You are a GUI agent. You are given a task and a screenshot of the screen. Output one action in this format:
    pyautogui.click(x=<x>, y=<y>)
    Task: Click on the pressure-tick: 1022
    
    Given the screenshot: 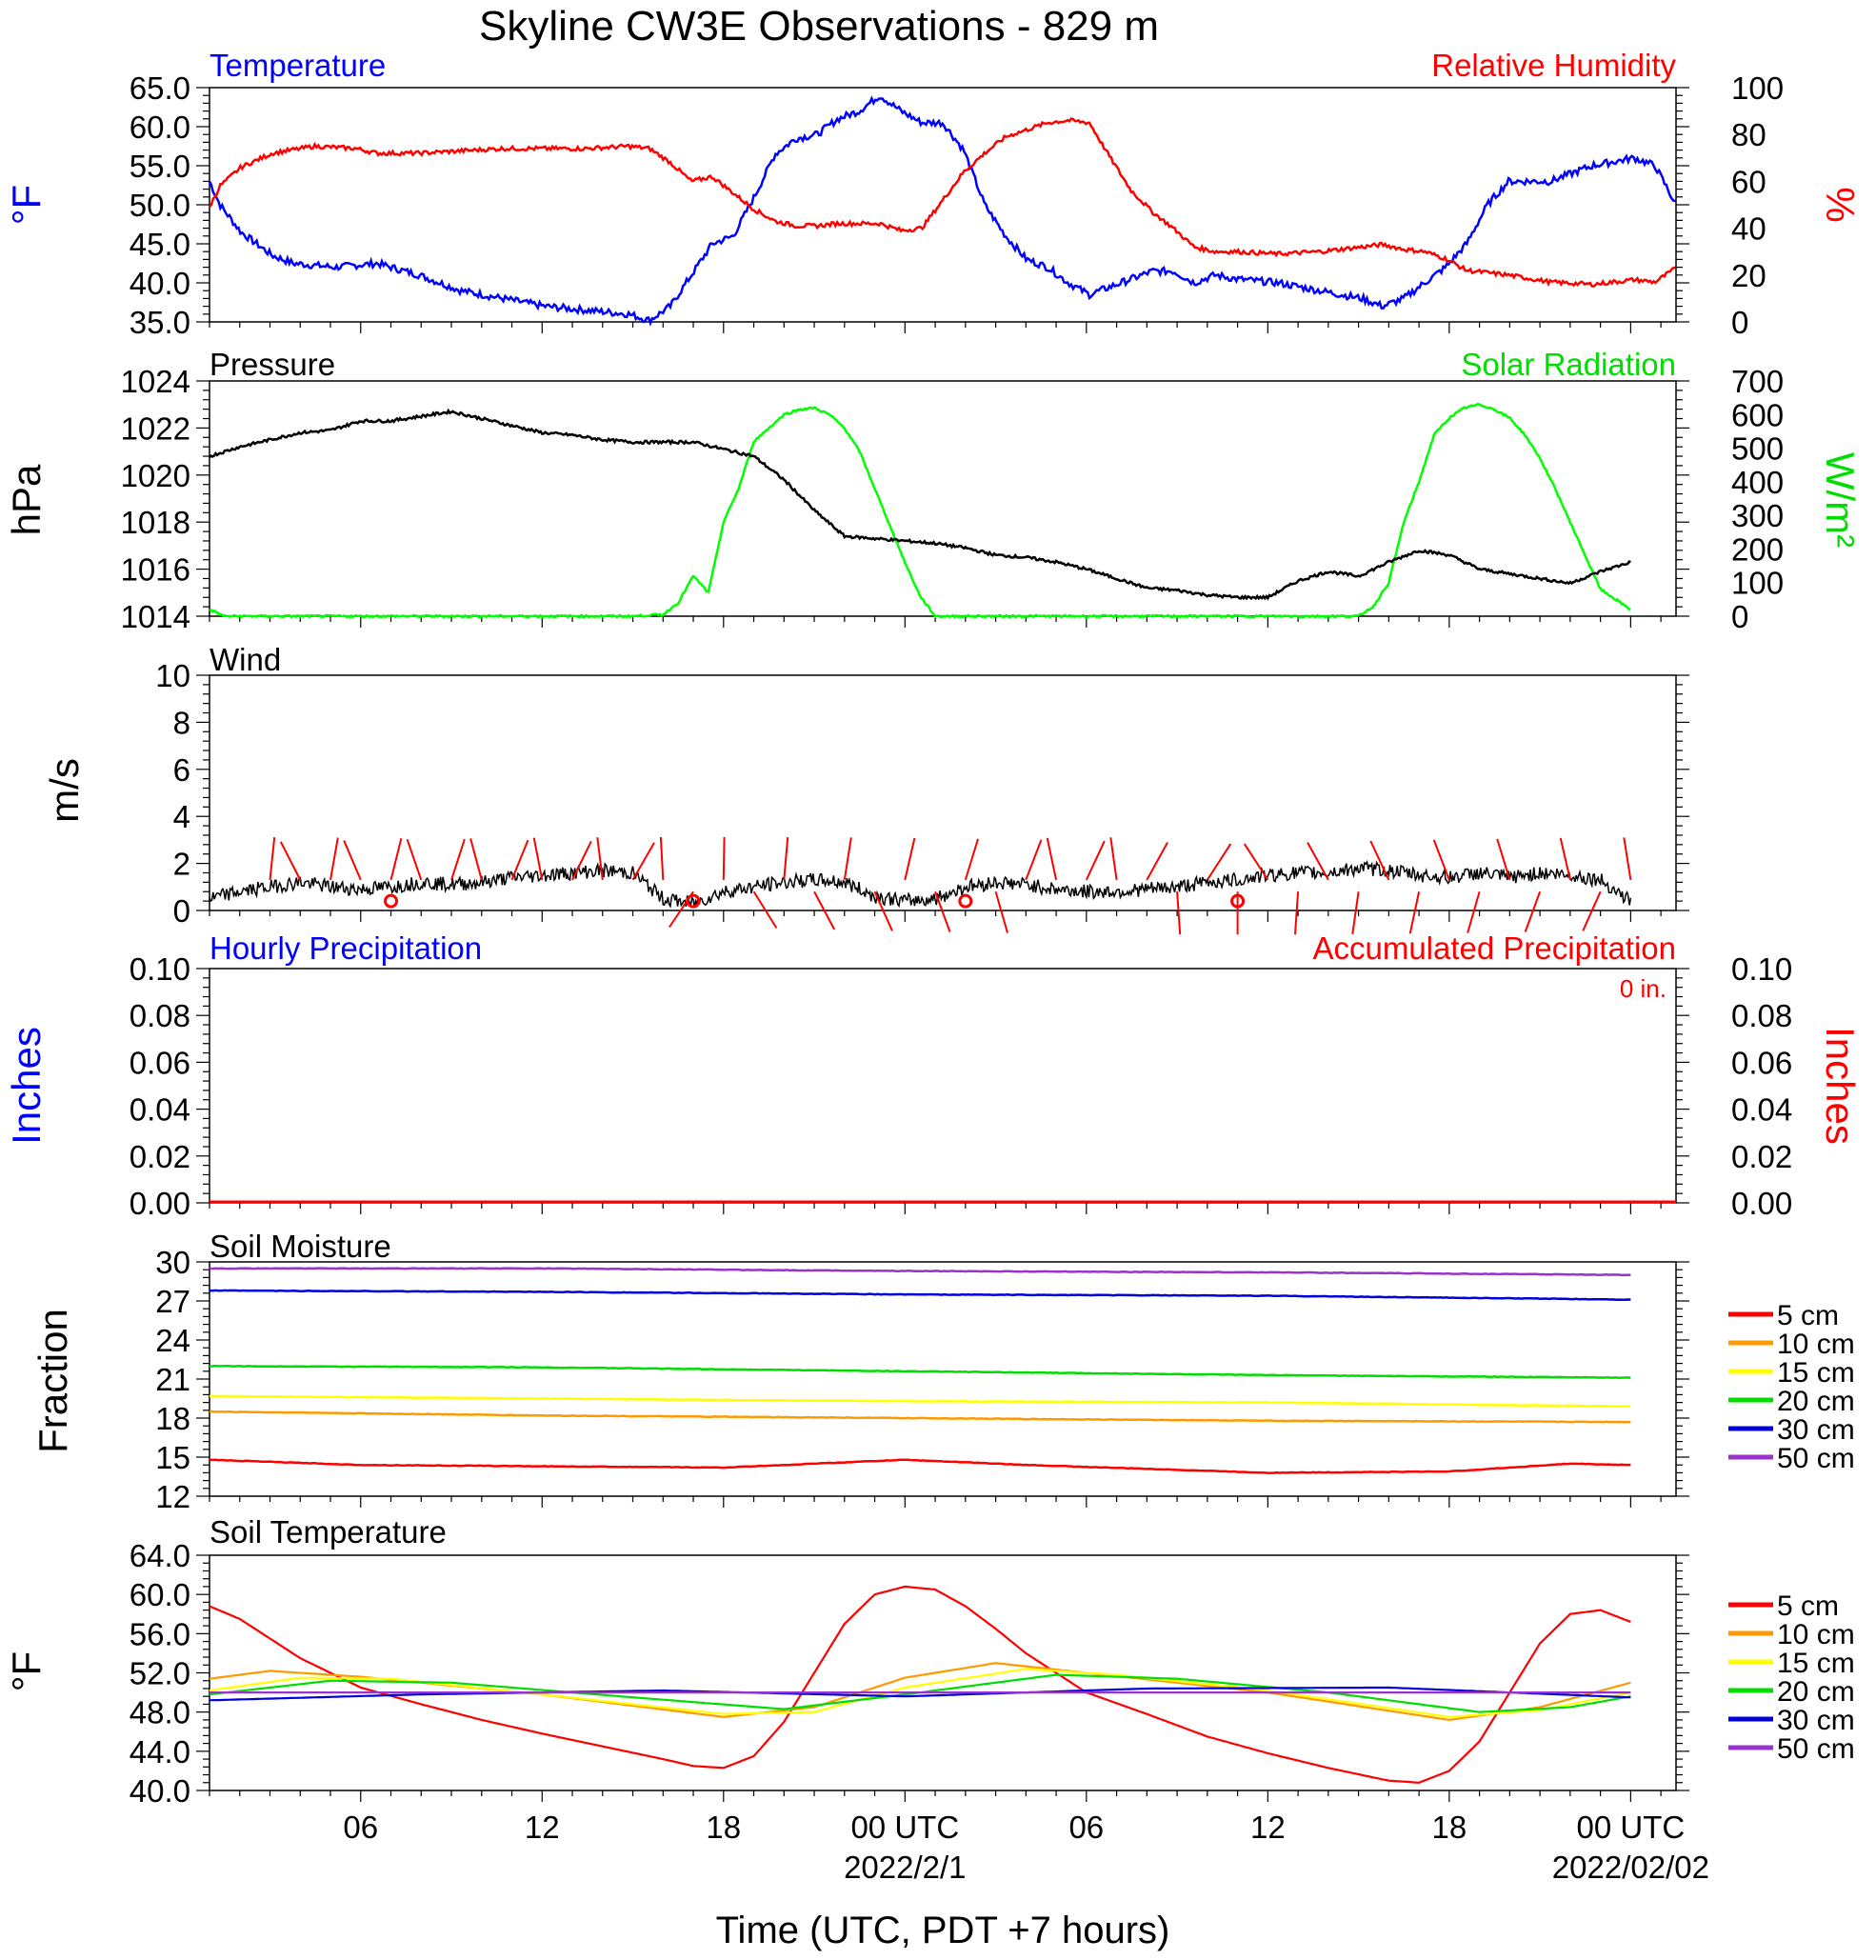 What is the action you would take?
    pyautogui.click(x=155, y=428)
    